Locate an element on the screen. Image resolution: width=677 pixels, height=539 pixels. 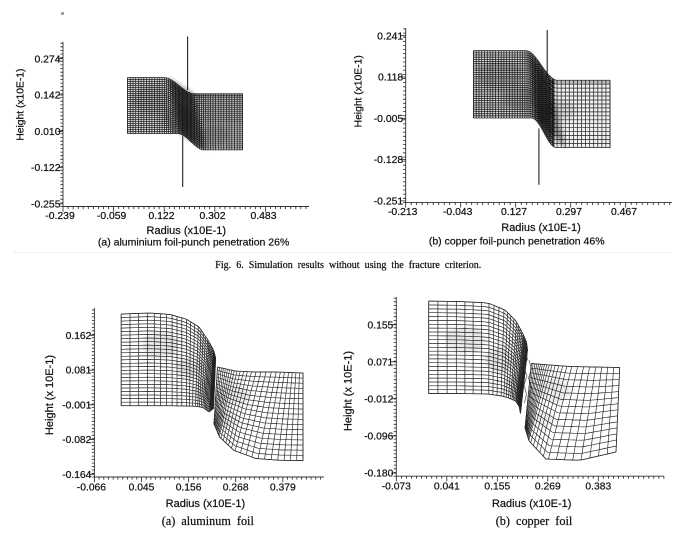
svg-text: -0.096 is located at coordinates (378, 437).